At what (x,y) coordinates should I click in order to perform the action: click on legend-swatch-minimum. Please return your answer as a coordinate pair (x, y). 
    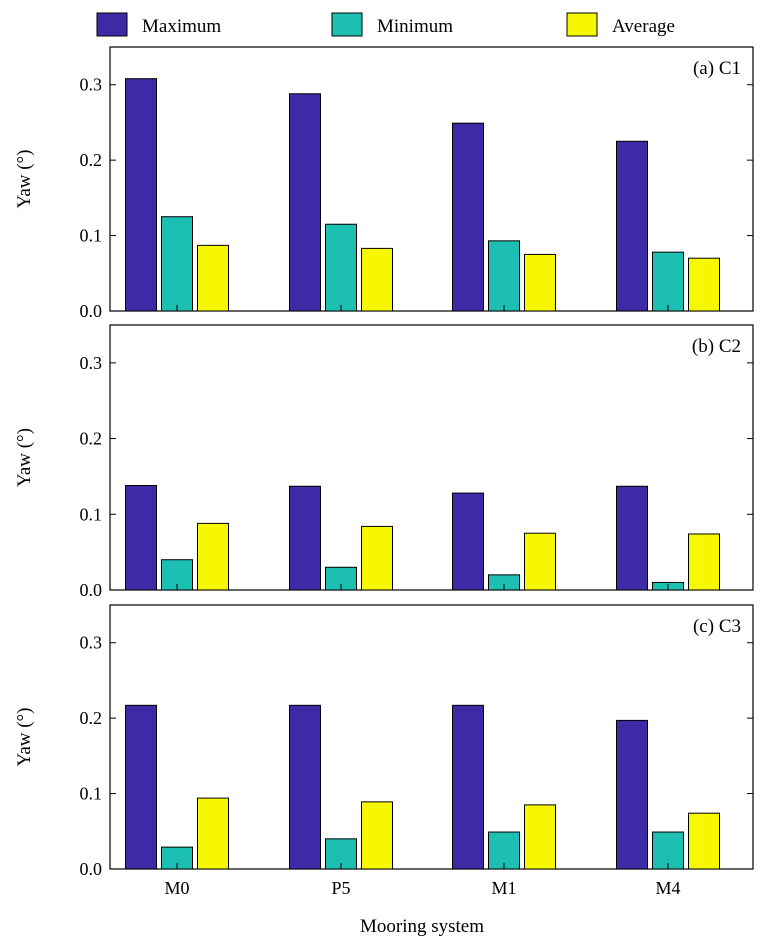
    Looking at the image, I should click on (347, 24).